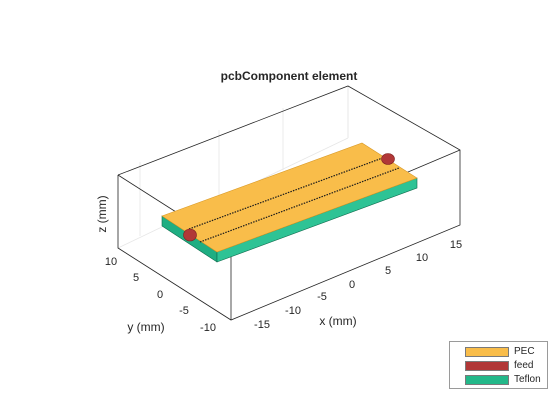  What do you see at coordinates (456, 245) in the screenshot?
I see `x-tick-label: 15` at bounding box center [456, 245].